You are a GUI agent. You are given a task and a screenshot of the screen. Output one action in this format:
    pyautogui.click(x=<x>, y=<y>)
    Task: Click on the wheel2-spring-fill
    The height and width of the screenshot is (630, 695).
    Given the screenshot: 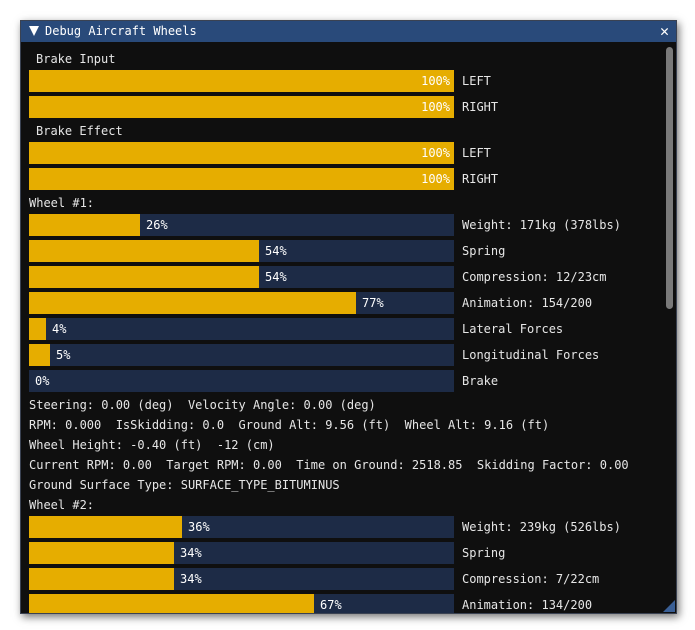 What is the action you would take?
    pyautogui.click(x=101, y=553)
    